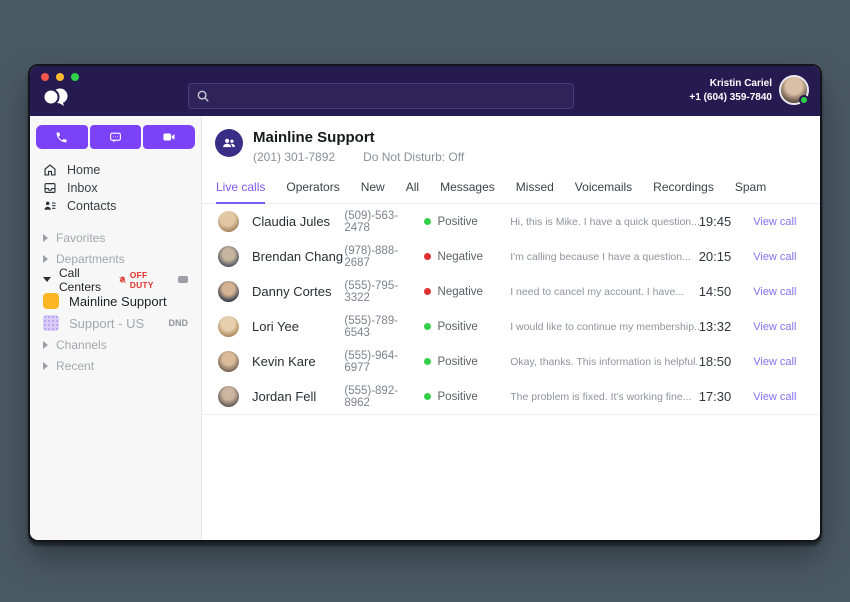 Image resolution: width=850 pixels, height=602 pixels. What do you see at coordinates (313, 187) in the screenshot?
I see `tab-operators: Operators` at bounding box center [313, 187].